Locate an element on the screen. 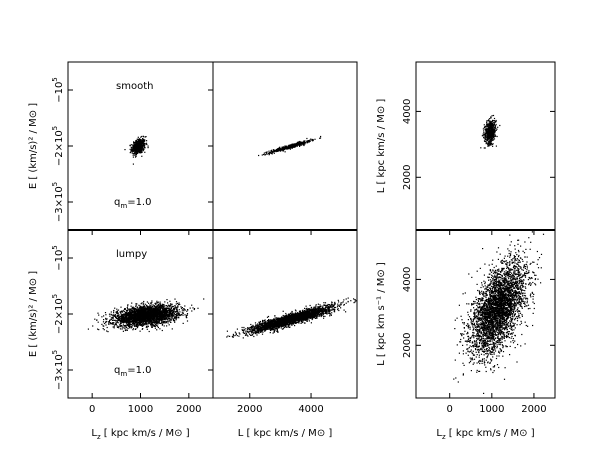 This screenshot has height=462, width=598. x-axis-label-rest: [ kpc km/s / M⊙ ] is located at coordinates (145, 433).